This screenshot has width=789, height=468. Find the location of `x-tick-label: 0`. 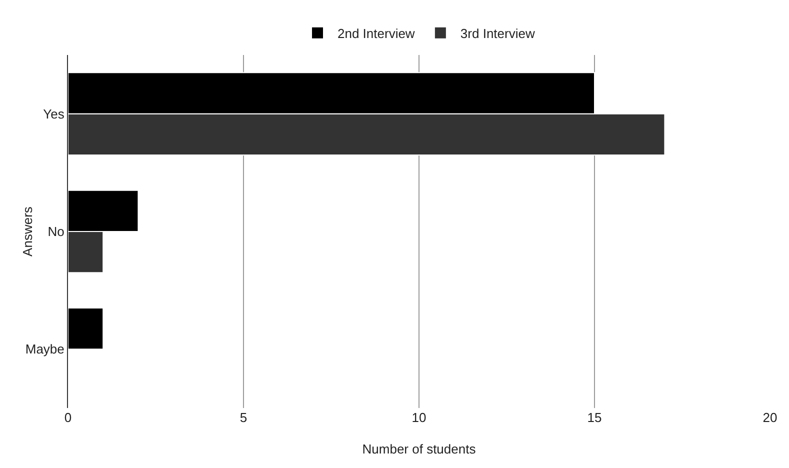

x-tick-label: 0 is located at coordinates (68, 417).